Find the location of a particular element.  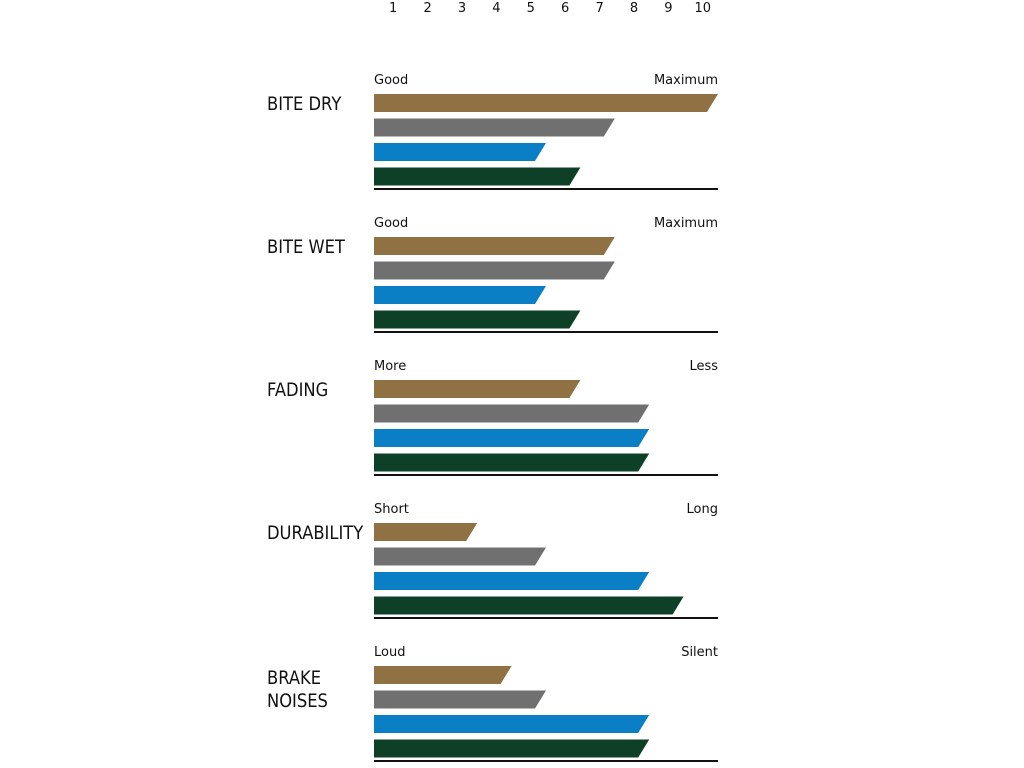

x-tick-label: 4 is located at coordinates (496, 8).